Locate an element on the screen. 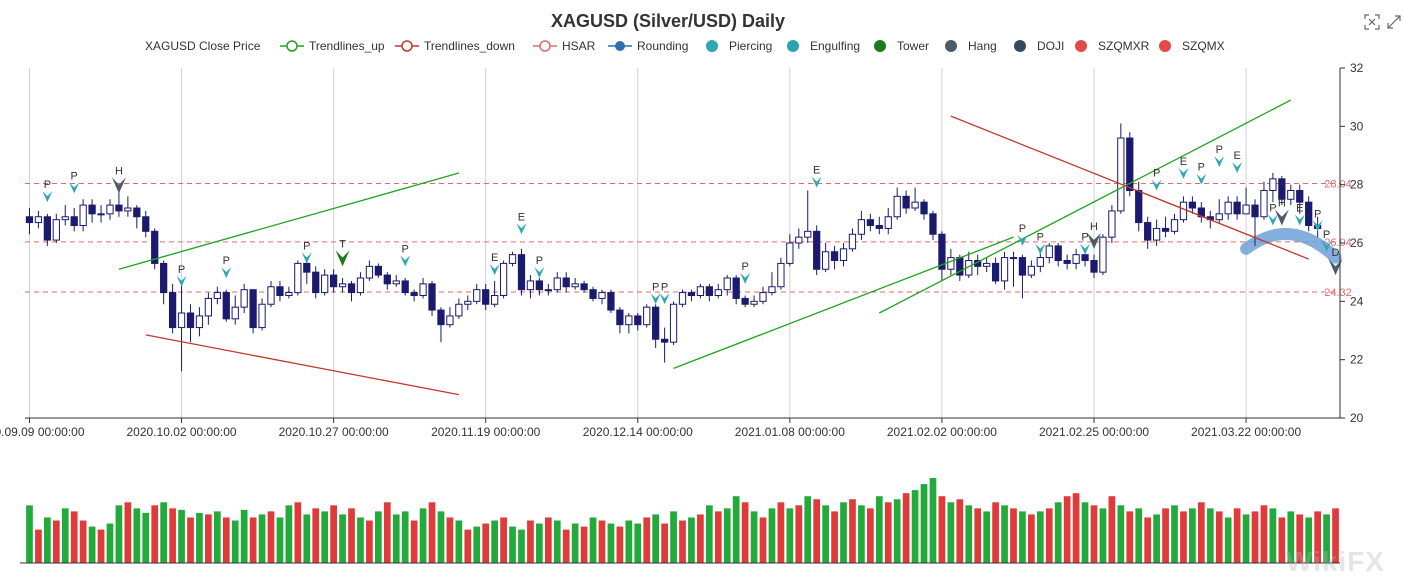 The height and width of the screenshot is (586, 1403). legend-item-hang: Hang is located at coordinates (971, 46).